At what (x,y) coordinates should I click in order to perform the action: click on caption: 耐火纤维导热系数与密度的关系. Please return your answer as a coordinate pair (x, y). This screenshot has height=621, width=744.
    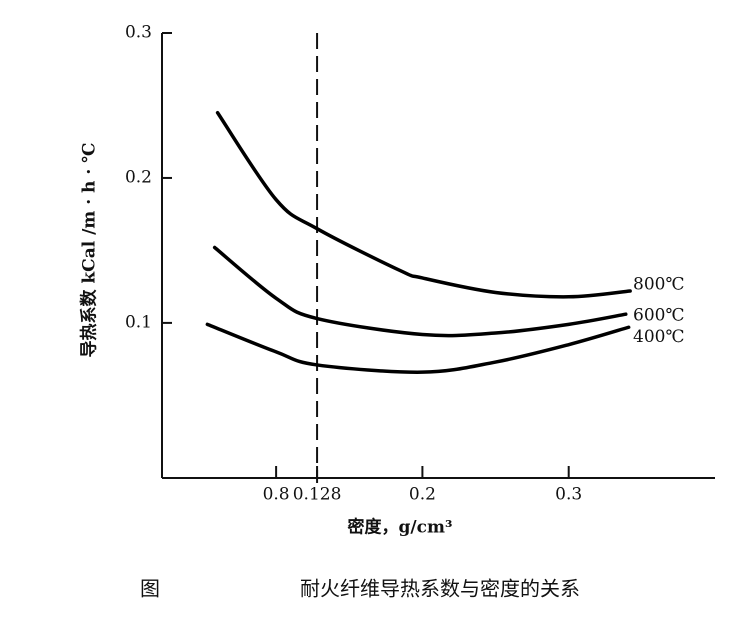
    Looking at the image, I should click on (440, 589).